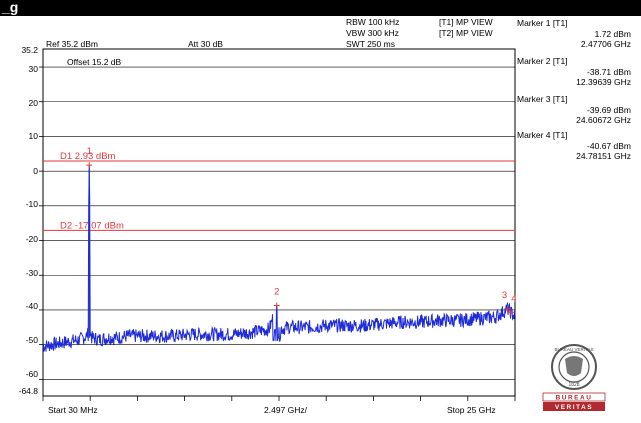 The width and height of the screenshot is (641, 423). Describe the element at coordinates (603, 156) in the screenshot. I see `marker-frequency: 24.78151 GHz` at that location.